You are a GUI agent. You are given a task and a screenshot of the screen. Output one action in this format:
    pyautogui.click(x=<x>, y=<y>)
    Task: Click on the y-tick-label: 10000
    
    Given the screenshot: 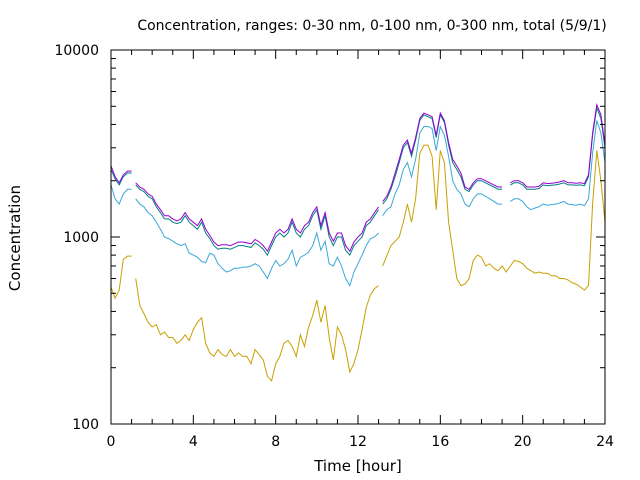 What is the action you would take?
    pyautogui.click(x=76, y=51)
    